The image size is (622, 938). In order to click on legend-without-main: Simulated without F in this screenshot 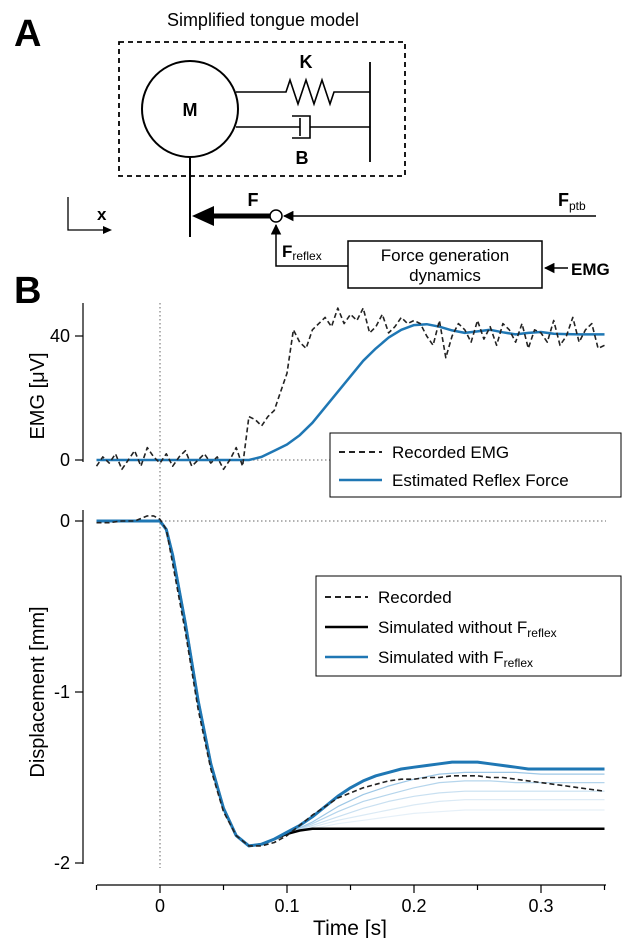, I will do `click(452, 627)`.